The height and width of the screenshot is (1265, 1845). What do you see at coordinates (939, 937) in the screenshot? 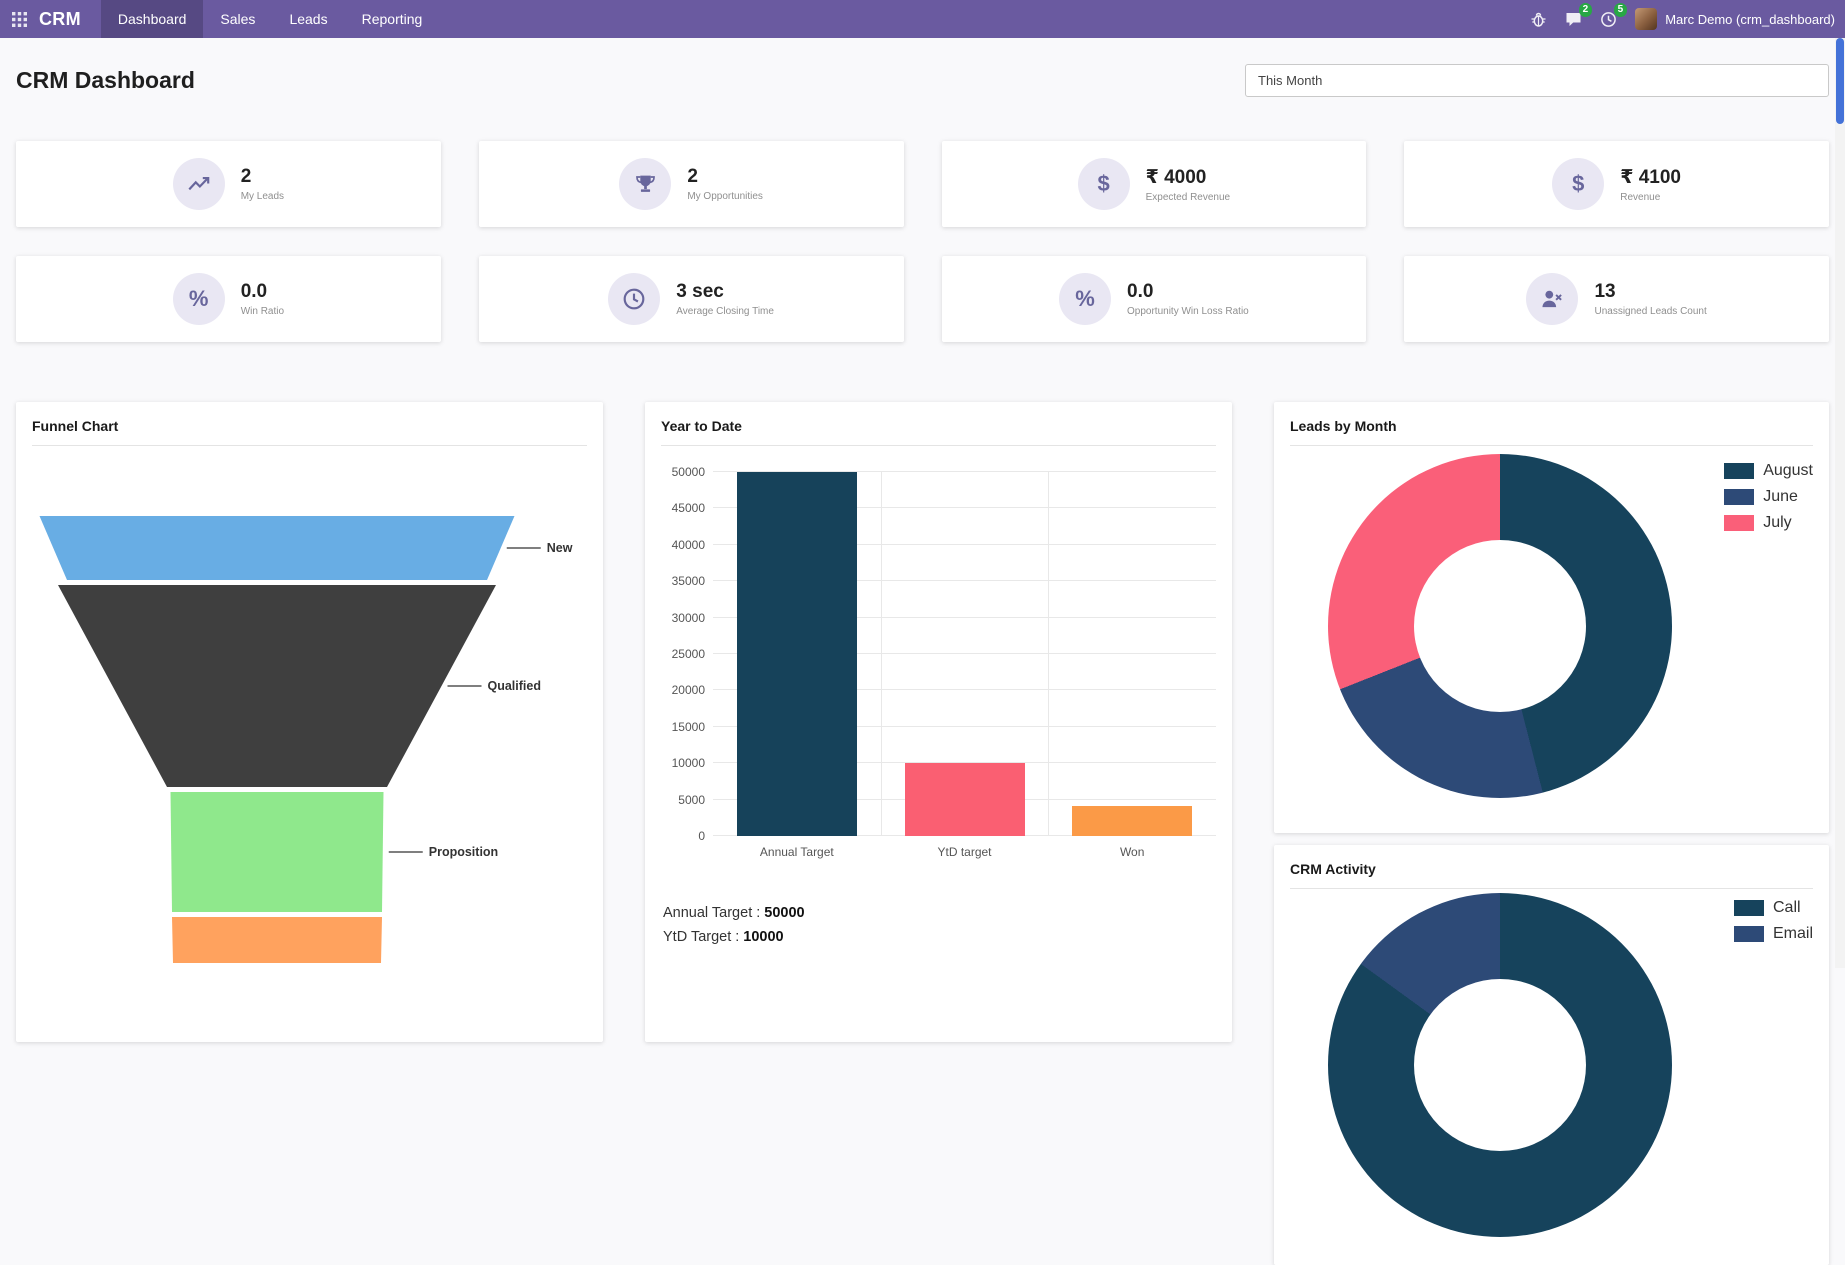
I see `ytd-target-line: YtD Target :10000` at bounding box center [939, 937].